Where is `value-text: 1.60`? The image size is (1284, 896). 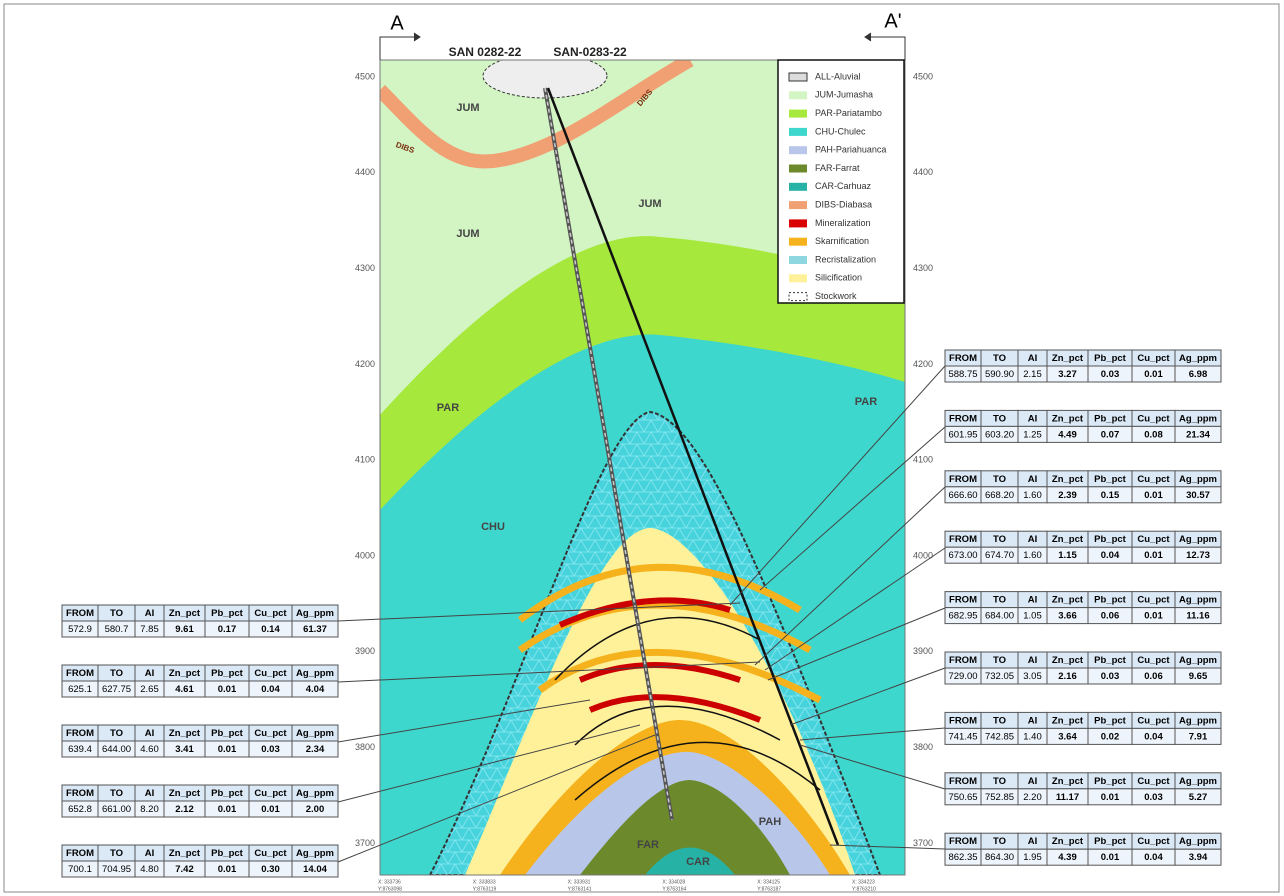
value-text: 1.60 is located at coordinates (1032, 555).